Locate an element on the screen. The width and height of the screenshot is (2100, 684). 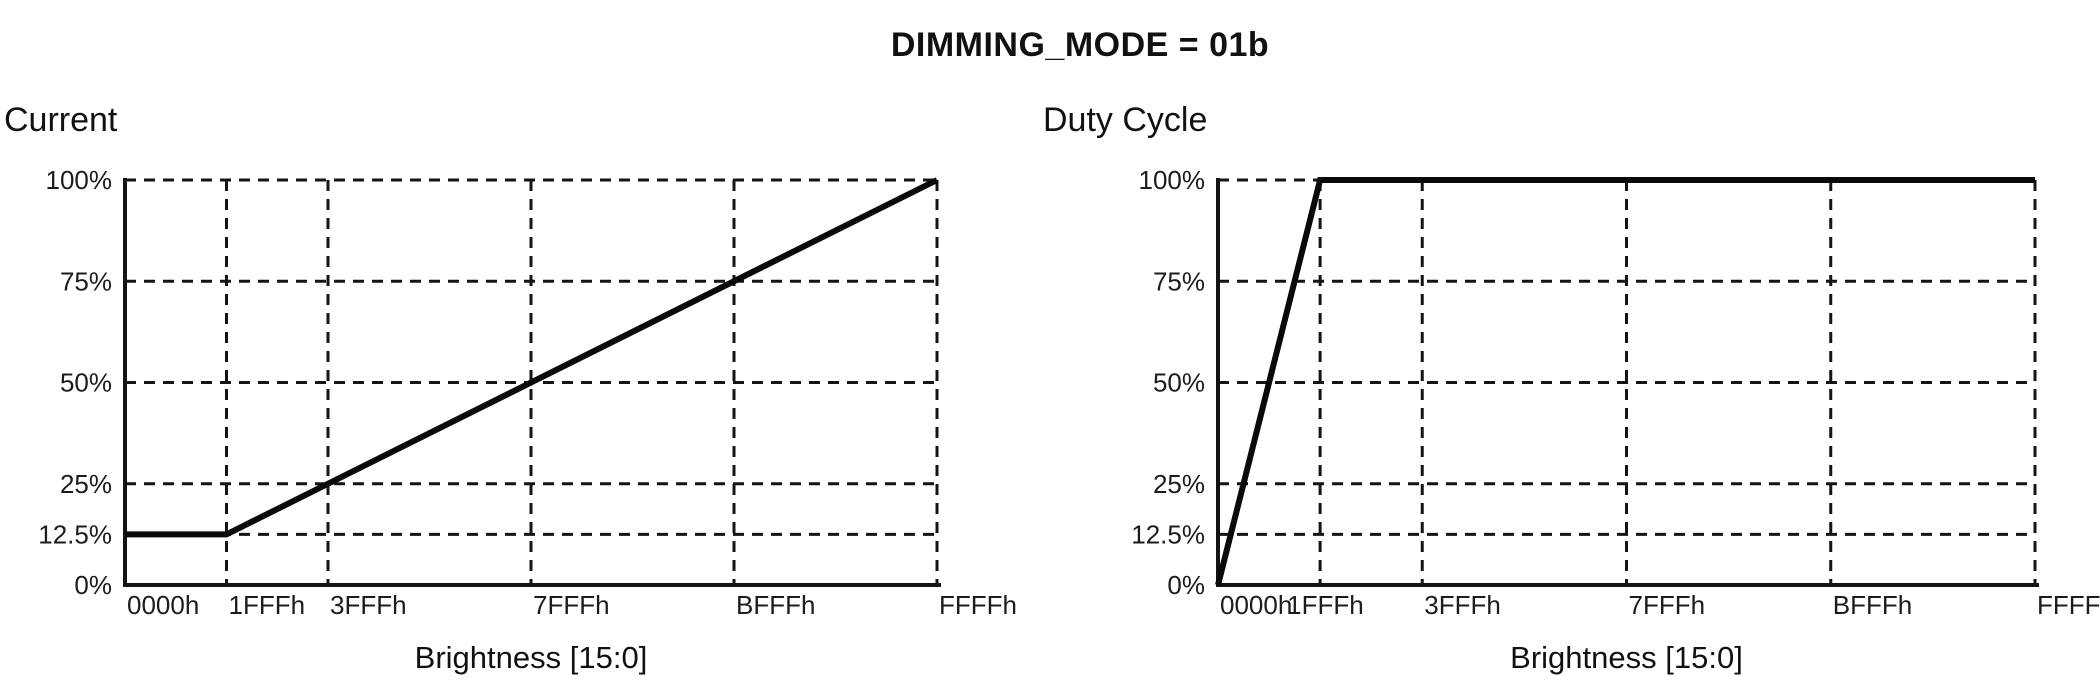
chart-title-duty-cycle: Duty Cycle is located at coordinates (1125, 120).